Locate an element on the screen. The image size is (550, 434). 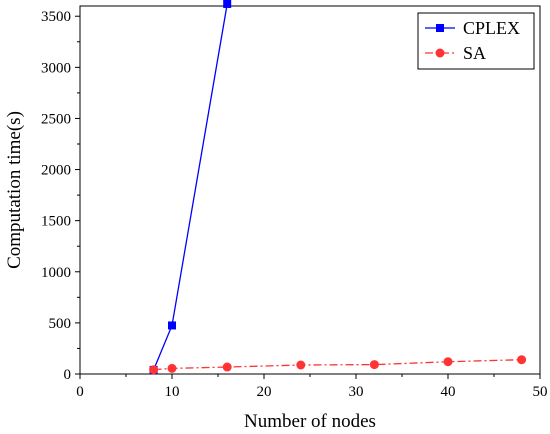
y-tick-label: 1000 is located at coordinates (56, 273).